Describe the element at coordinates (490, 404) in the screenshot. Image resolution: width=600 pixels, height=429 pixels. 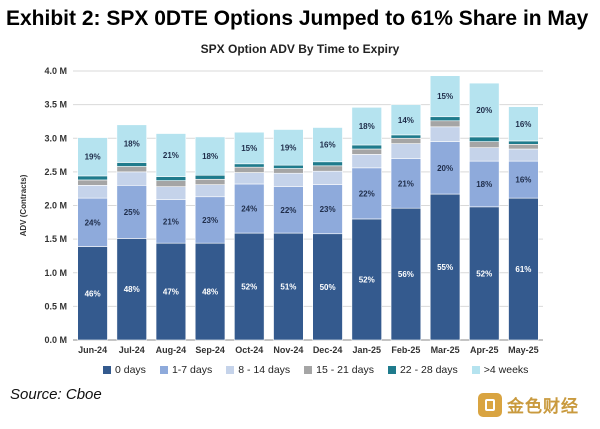
I see `watermark-logo-icon` at that location.